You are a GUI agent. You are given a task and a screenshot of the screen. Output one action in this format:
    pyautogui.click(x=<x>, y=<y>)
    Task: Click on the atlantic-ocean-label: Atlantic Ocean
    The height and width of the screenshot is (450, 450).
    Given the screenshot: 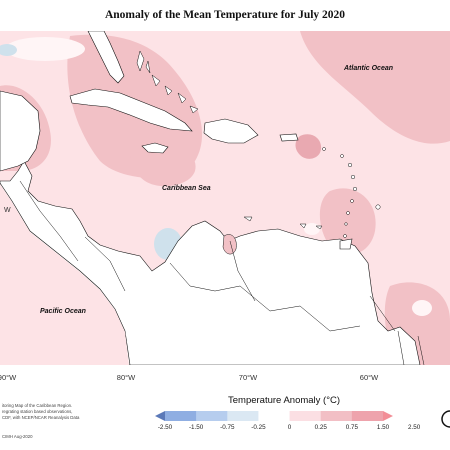 What is the action you would take?
    pyautogui.click(x=368, y=68)
    